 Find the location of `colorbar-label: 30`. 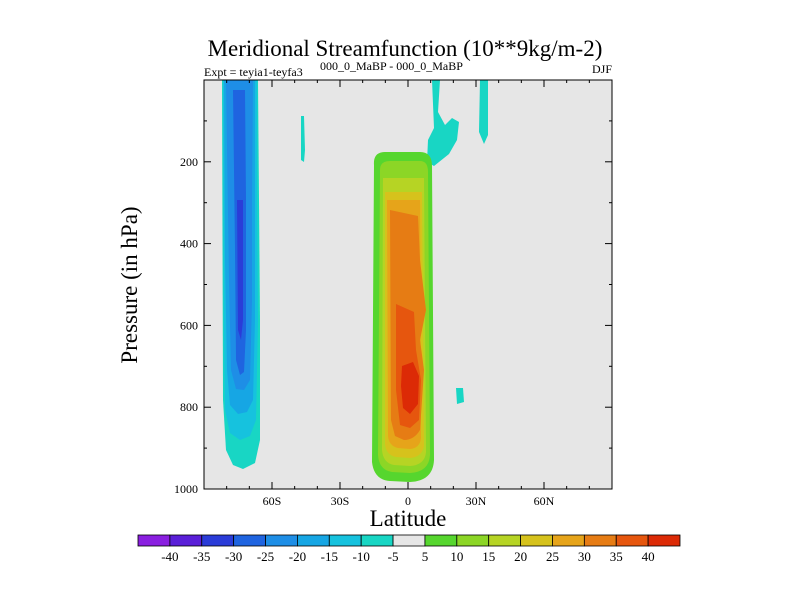

colorbar-label: 30 is located at coordinates (584, 556).